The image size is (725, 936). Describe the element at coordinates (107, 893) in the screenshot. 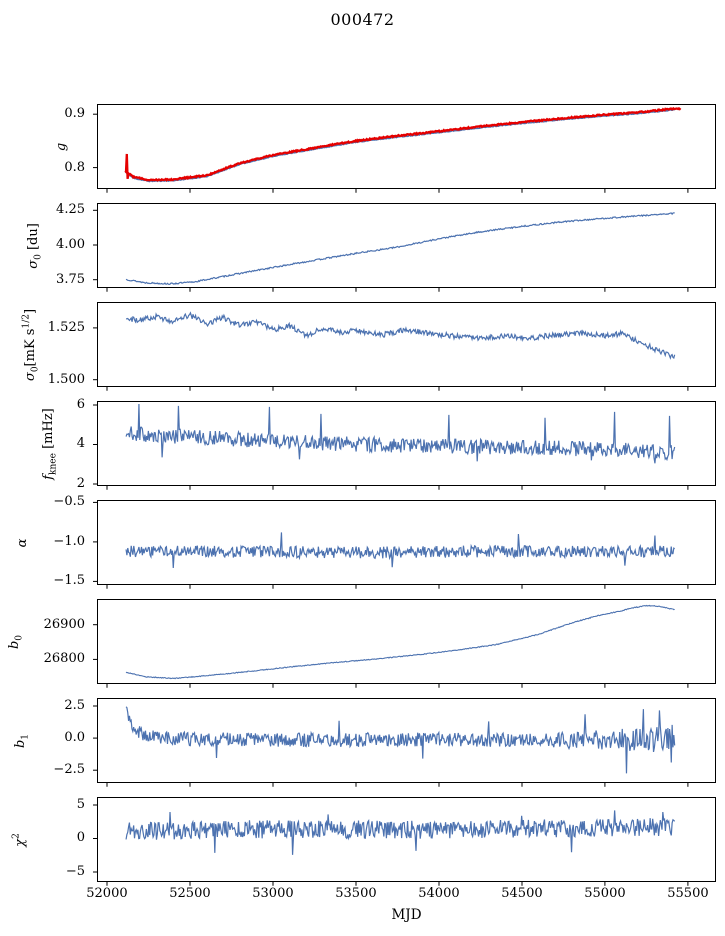

I see `x-tick-label: 52000` at that location.